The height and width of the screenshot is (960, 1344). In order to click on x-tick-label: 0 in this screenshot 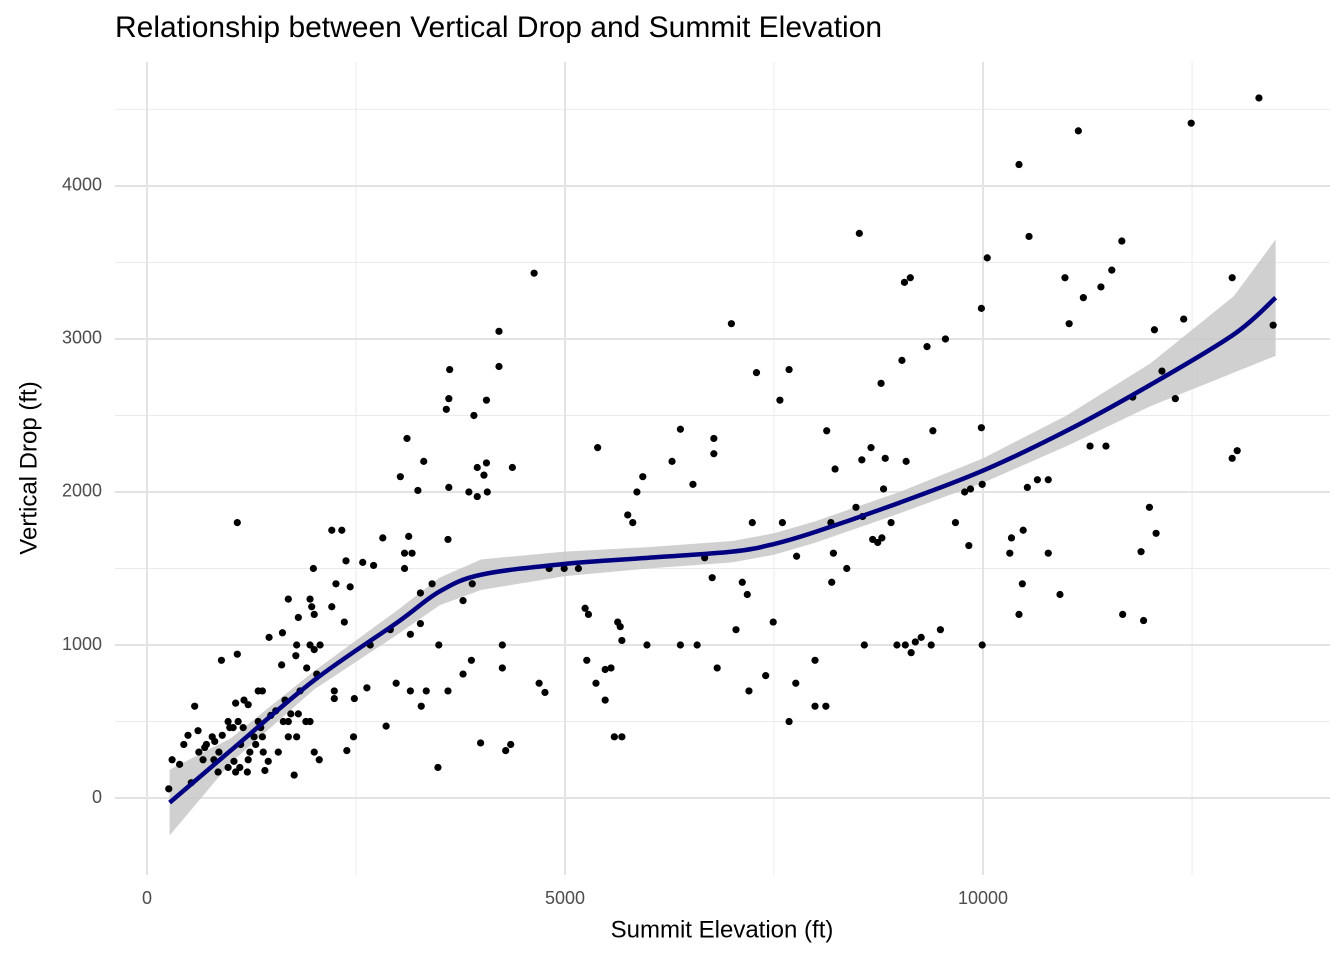, I will do `click(147, 898)`.